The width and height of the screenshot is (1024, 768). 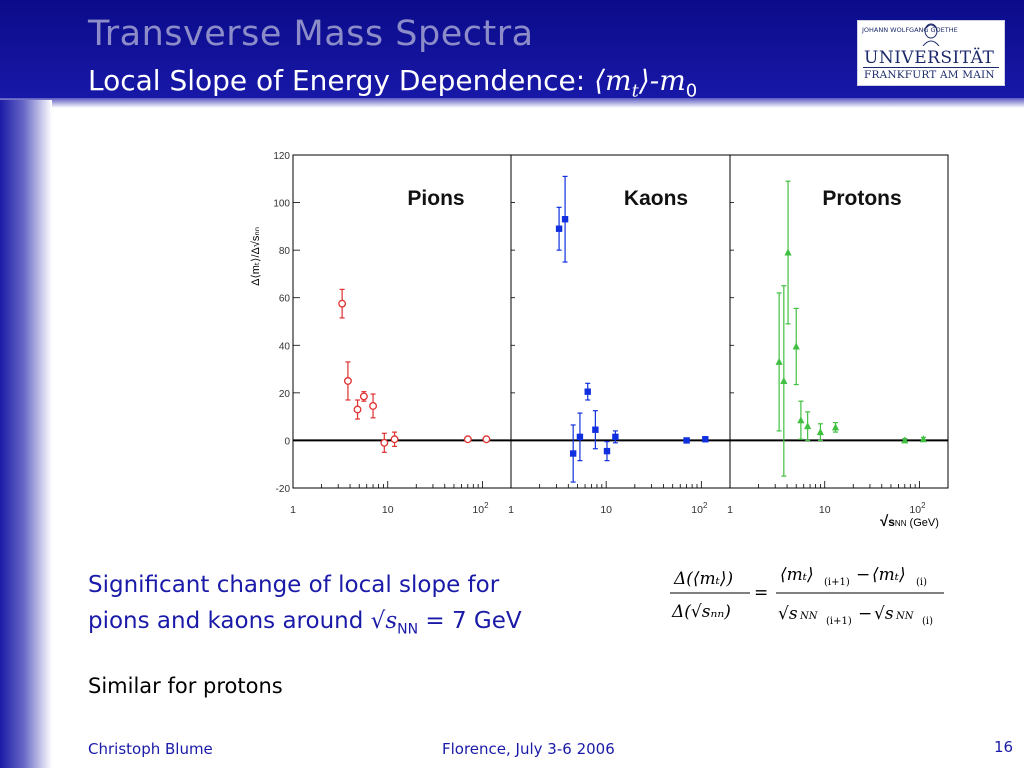 What do you see at coordinates (788, 614) in the screenshot?
I see `formula-rhs-den-a: √s` at bounding box center [788, 614].